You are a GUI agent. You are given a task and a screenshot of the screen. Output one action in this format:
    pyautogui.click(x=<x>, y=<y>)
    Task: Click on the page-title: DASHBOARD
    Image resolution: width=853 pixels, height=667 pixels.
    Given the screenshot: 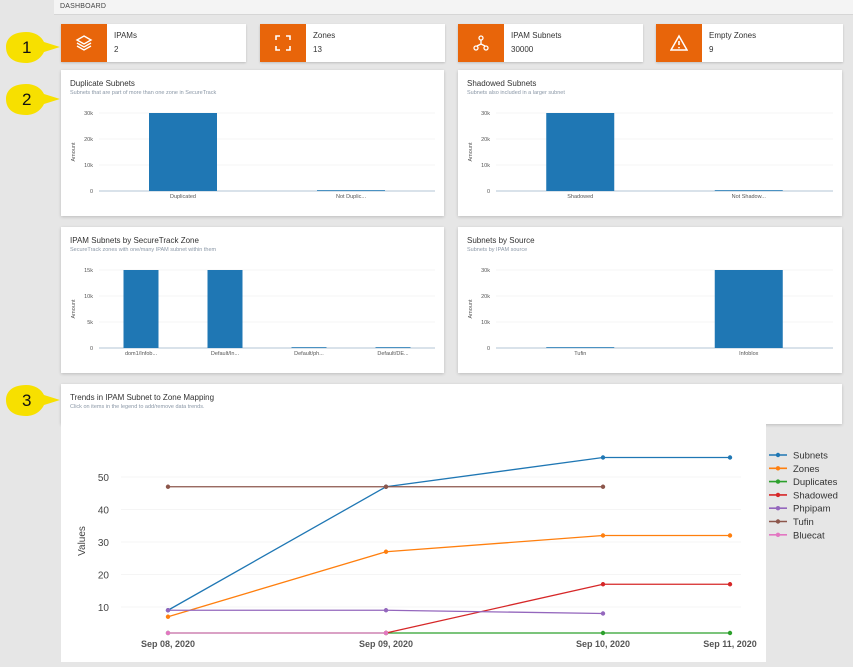 What is the action you would take?
    pyautogui.click(x=83, y=6)
    